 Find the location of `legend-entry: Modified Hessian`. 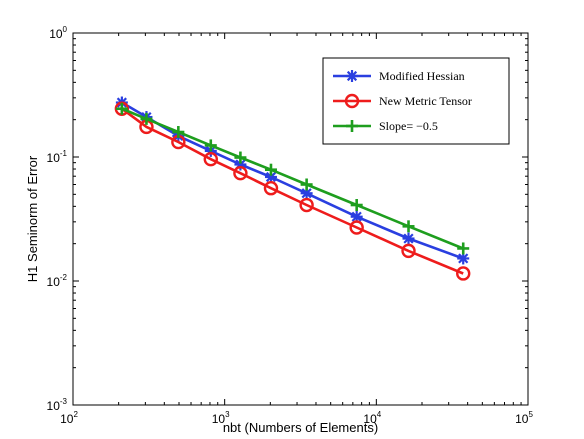

legend-entry: Modified Hessian is located at coordinates (399, 76).